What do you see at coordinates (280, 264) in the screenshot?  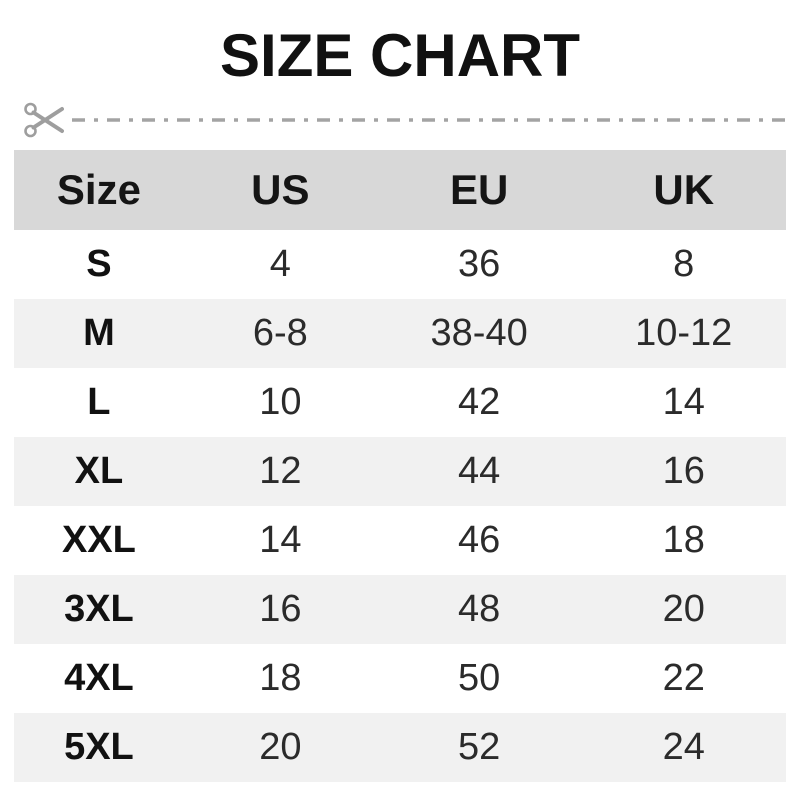 I see `value-cell: 4` at bounding box center [280, 264].